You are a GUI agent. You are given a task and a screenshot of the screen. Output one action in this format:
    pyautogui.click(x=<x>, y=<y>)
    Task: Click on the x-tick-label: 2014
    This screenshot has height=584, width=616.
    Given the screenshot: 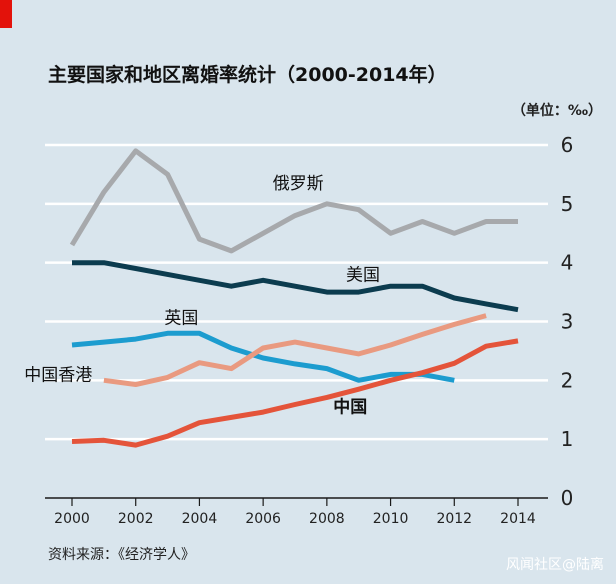 What is the action you would take?
    pyautogui.click(x=518, y=519)
    